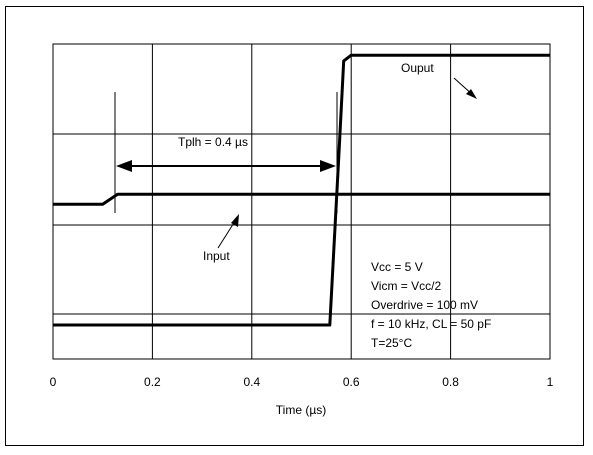 The height and width of the screenshot is (455, 593). I want to click on x-axis-label: Time (µs), so click(301, 410).